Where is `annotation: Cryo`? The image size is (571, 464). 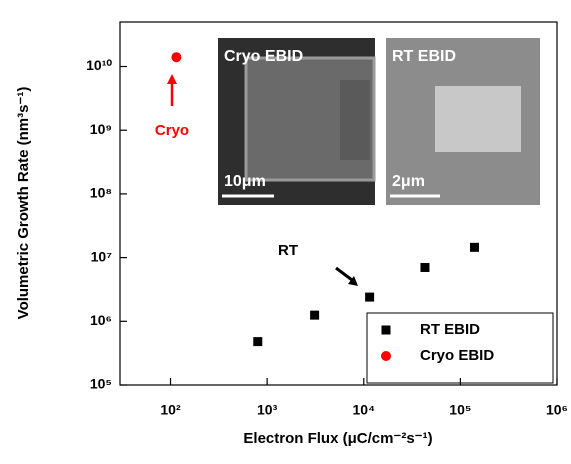 annotation: Cryo is located at coordinates (172, 130).